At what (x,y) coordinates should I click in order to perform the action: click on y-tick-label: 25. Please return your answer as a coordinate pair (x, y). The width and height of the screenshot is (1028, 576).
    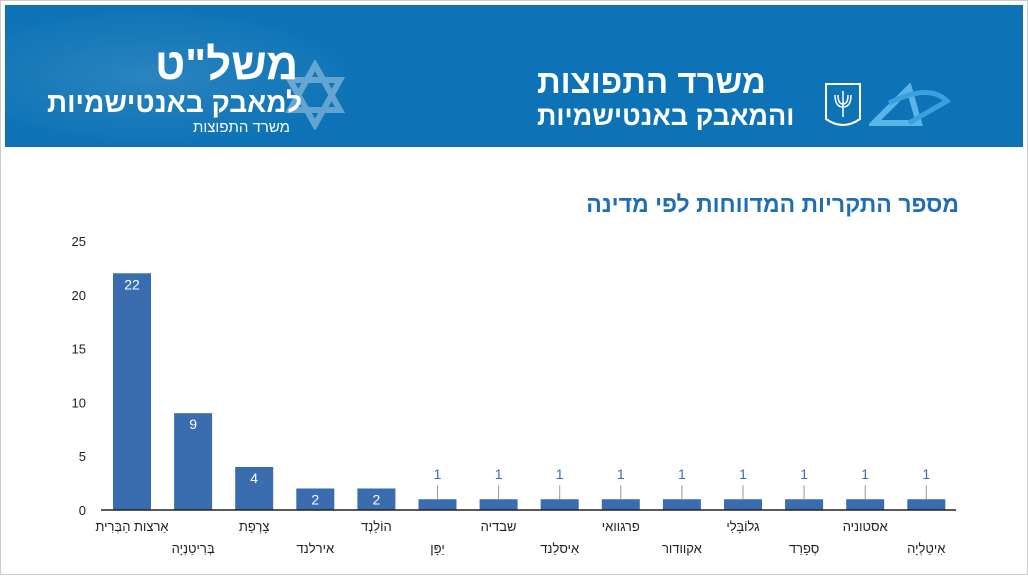
    Looking at the image, I should click on (79, 241).